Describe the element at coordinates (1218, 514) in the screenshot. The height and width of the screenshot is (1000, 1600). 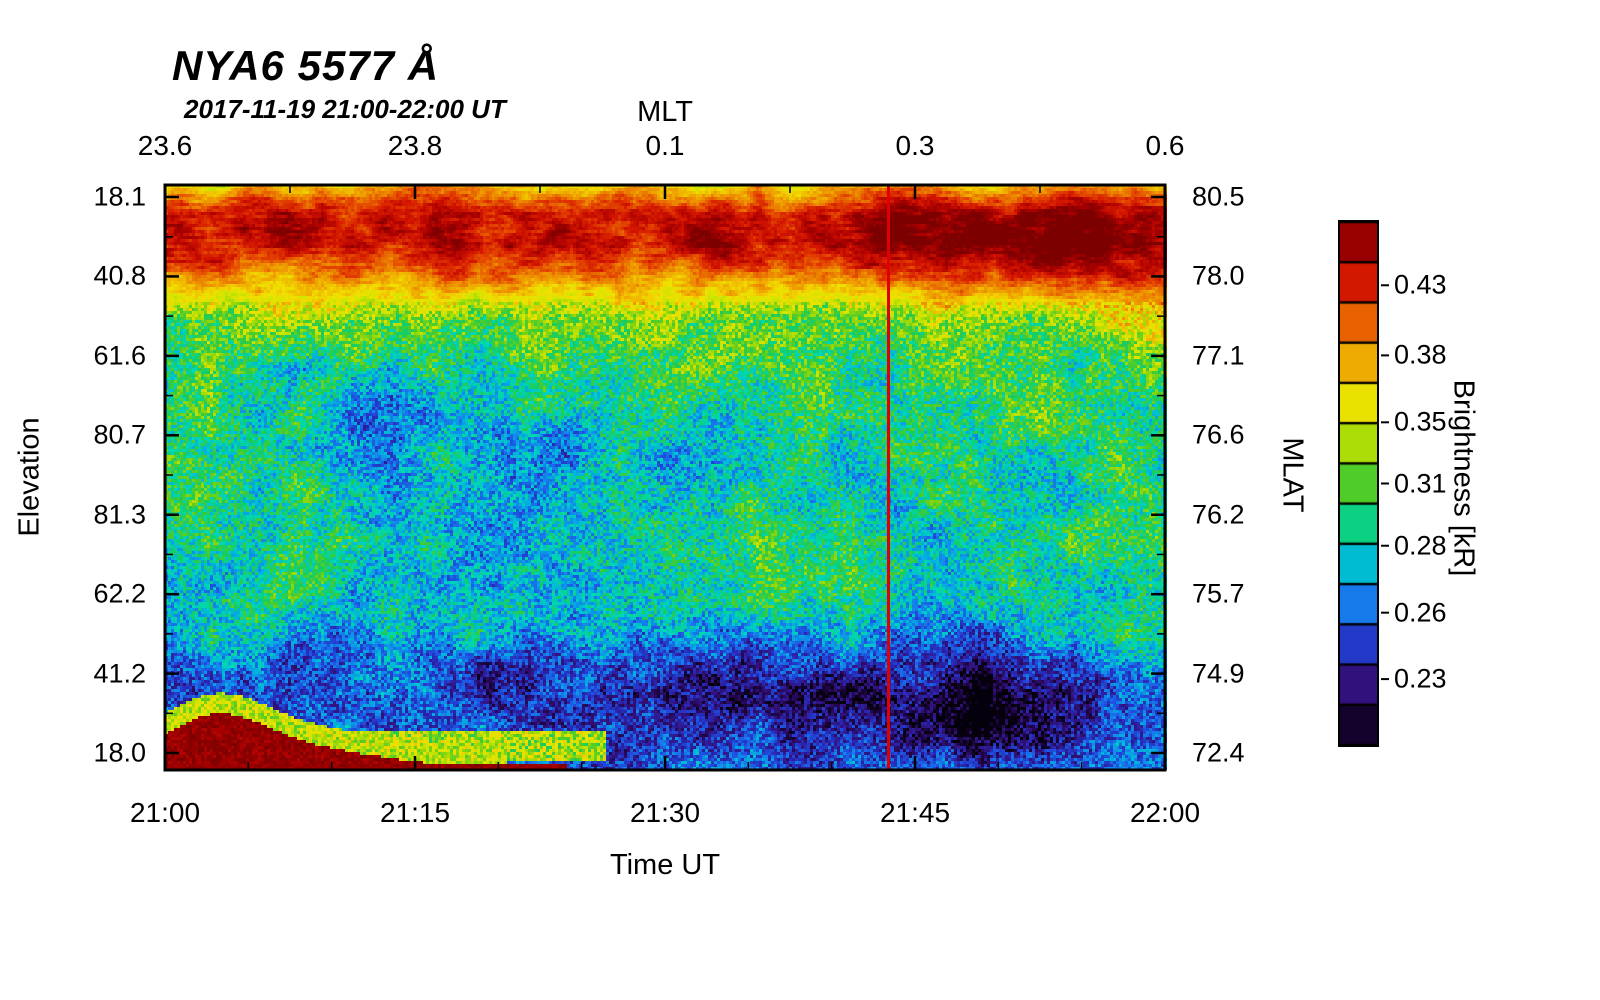
I see `right-tick-label: 76.2` at that location.